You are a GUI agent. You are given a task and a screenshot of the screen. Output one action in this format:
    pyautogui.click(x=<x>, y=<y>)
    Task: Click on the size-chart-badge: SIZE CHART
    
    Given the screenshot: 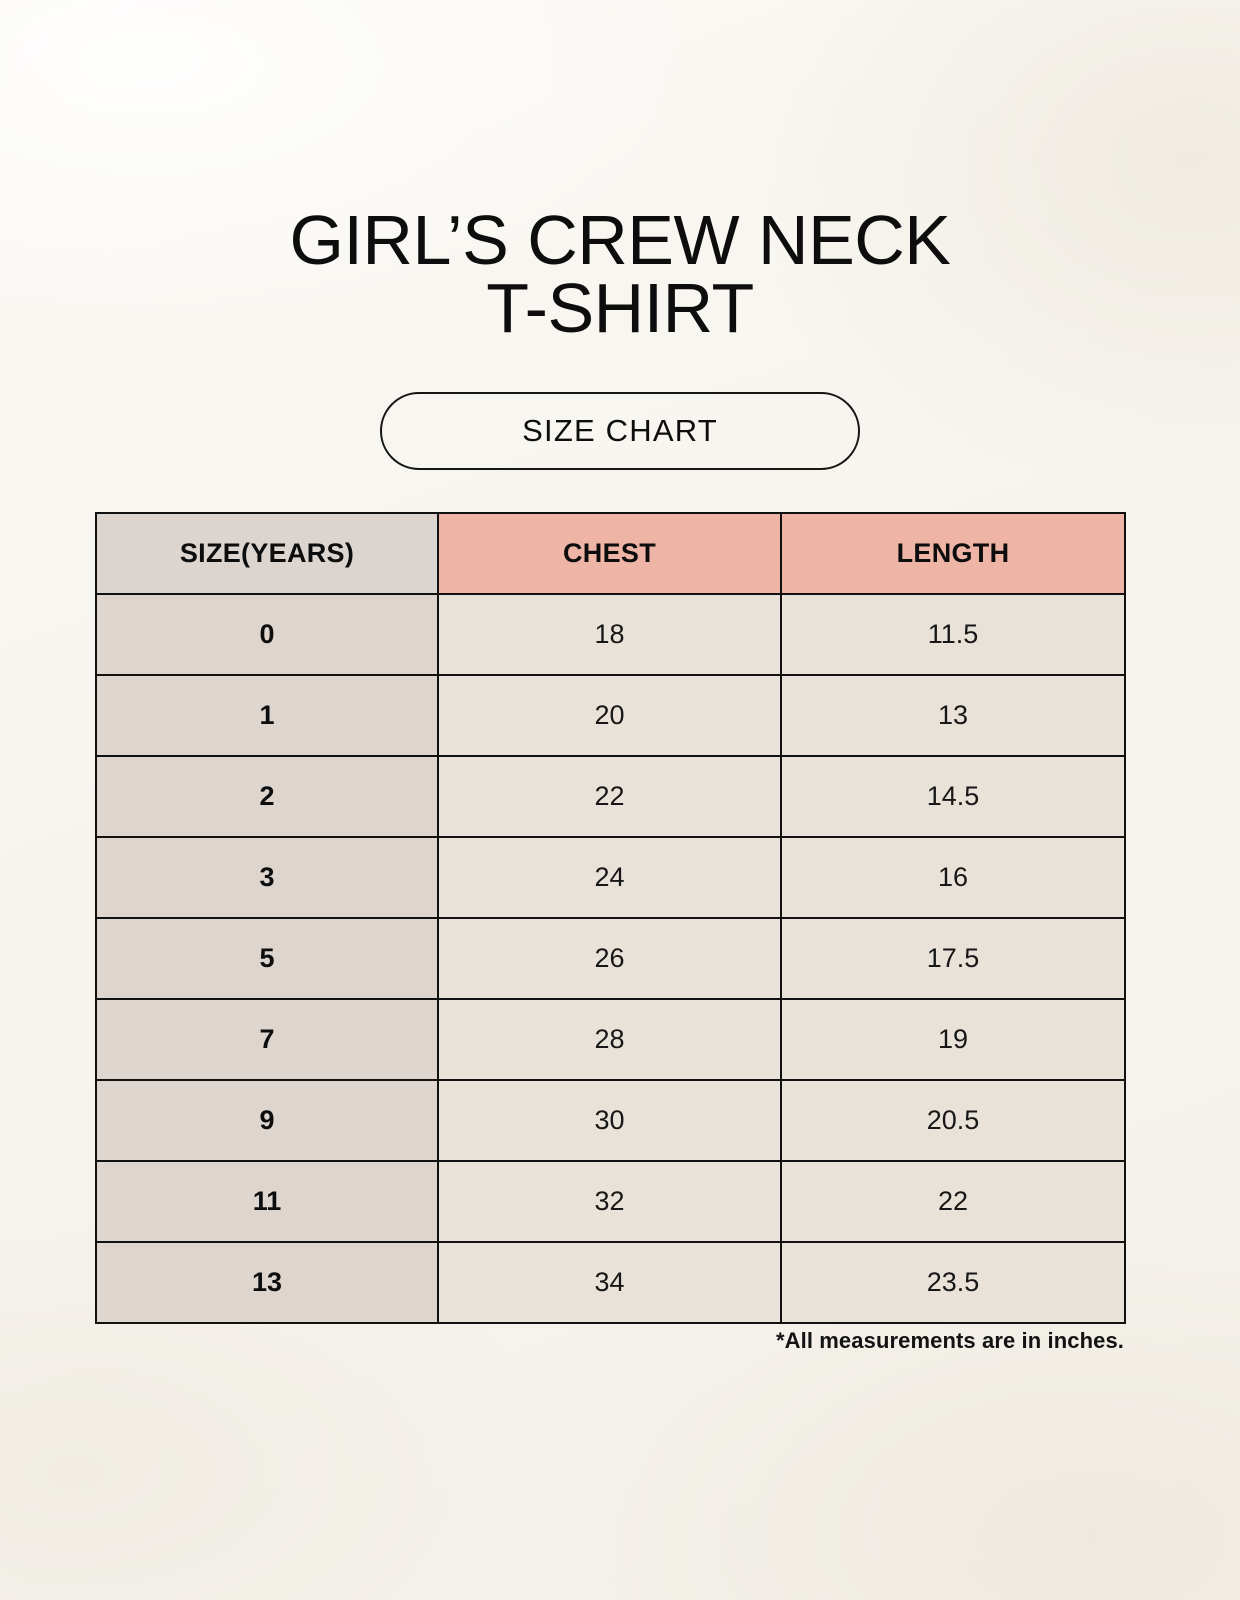 What is the action you would take?
    pyautogui.click(x=620, y=431)
    